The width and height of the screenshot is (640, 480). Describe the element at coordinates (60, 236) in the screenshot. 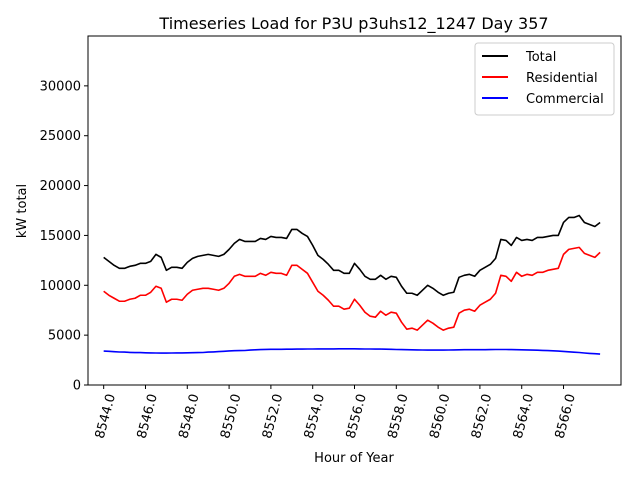

I see `y-tick-label: 15000` at that location.